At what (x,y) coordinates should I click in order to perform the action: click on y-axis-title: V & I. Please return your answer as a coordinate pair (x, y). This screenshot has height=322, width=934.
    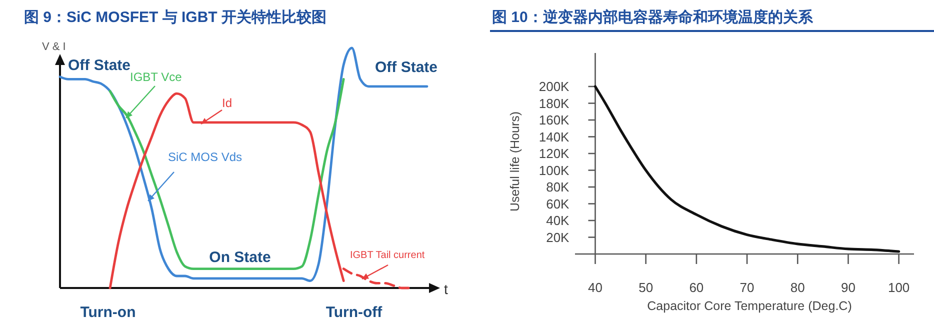
    Looking at the image, I should click on (54, 47).